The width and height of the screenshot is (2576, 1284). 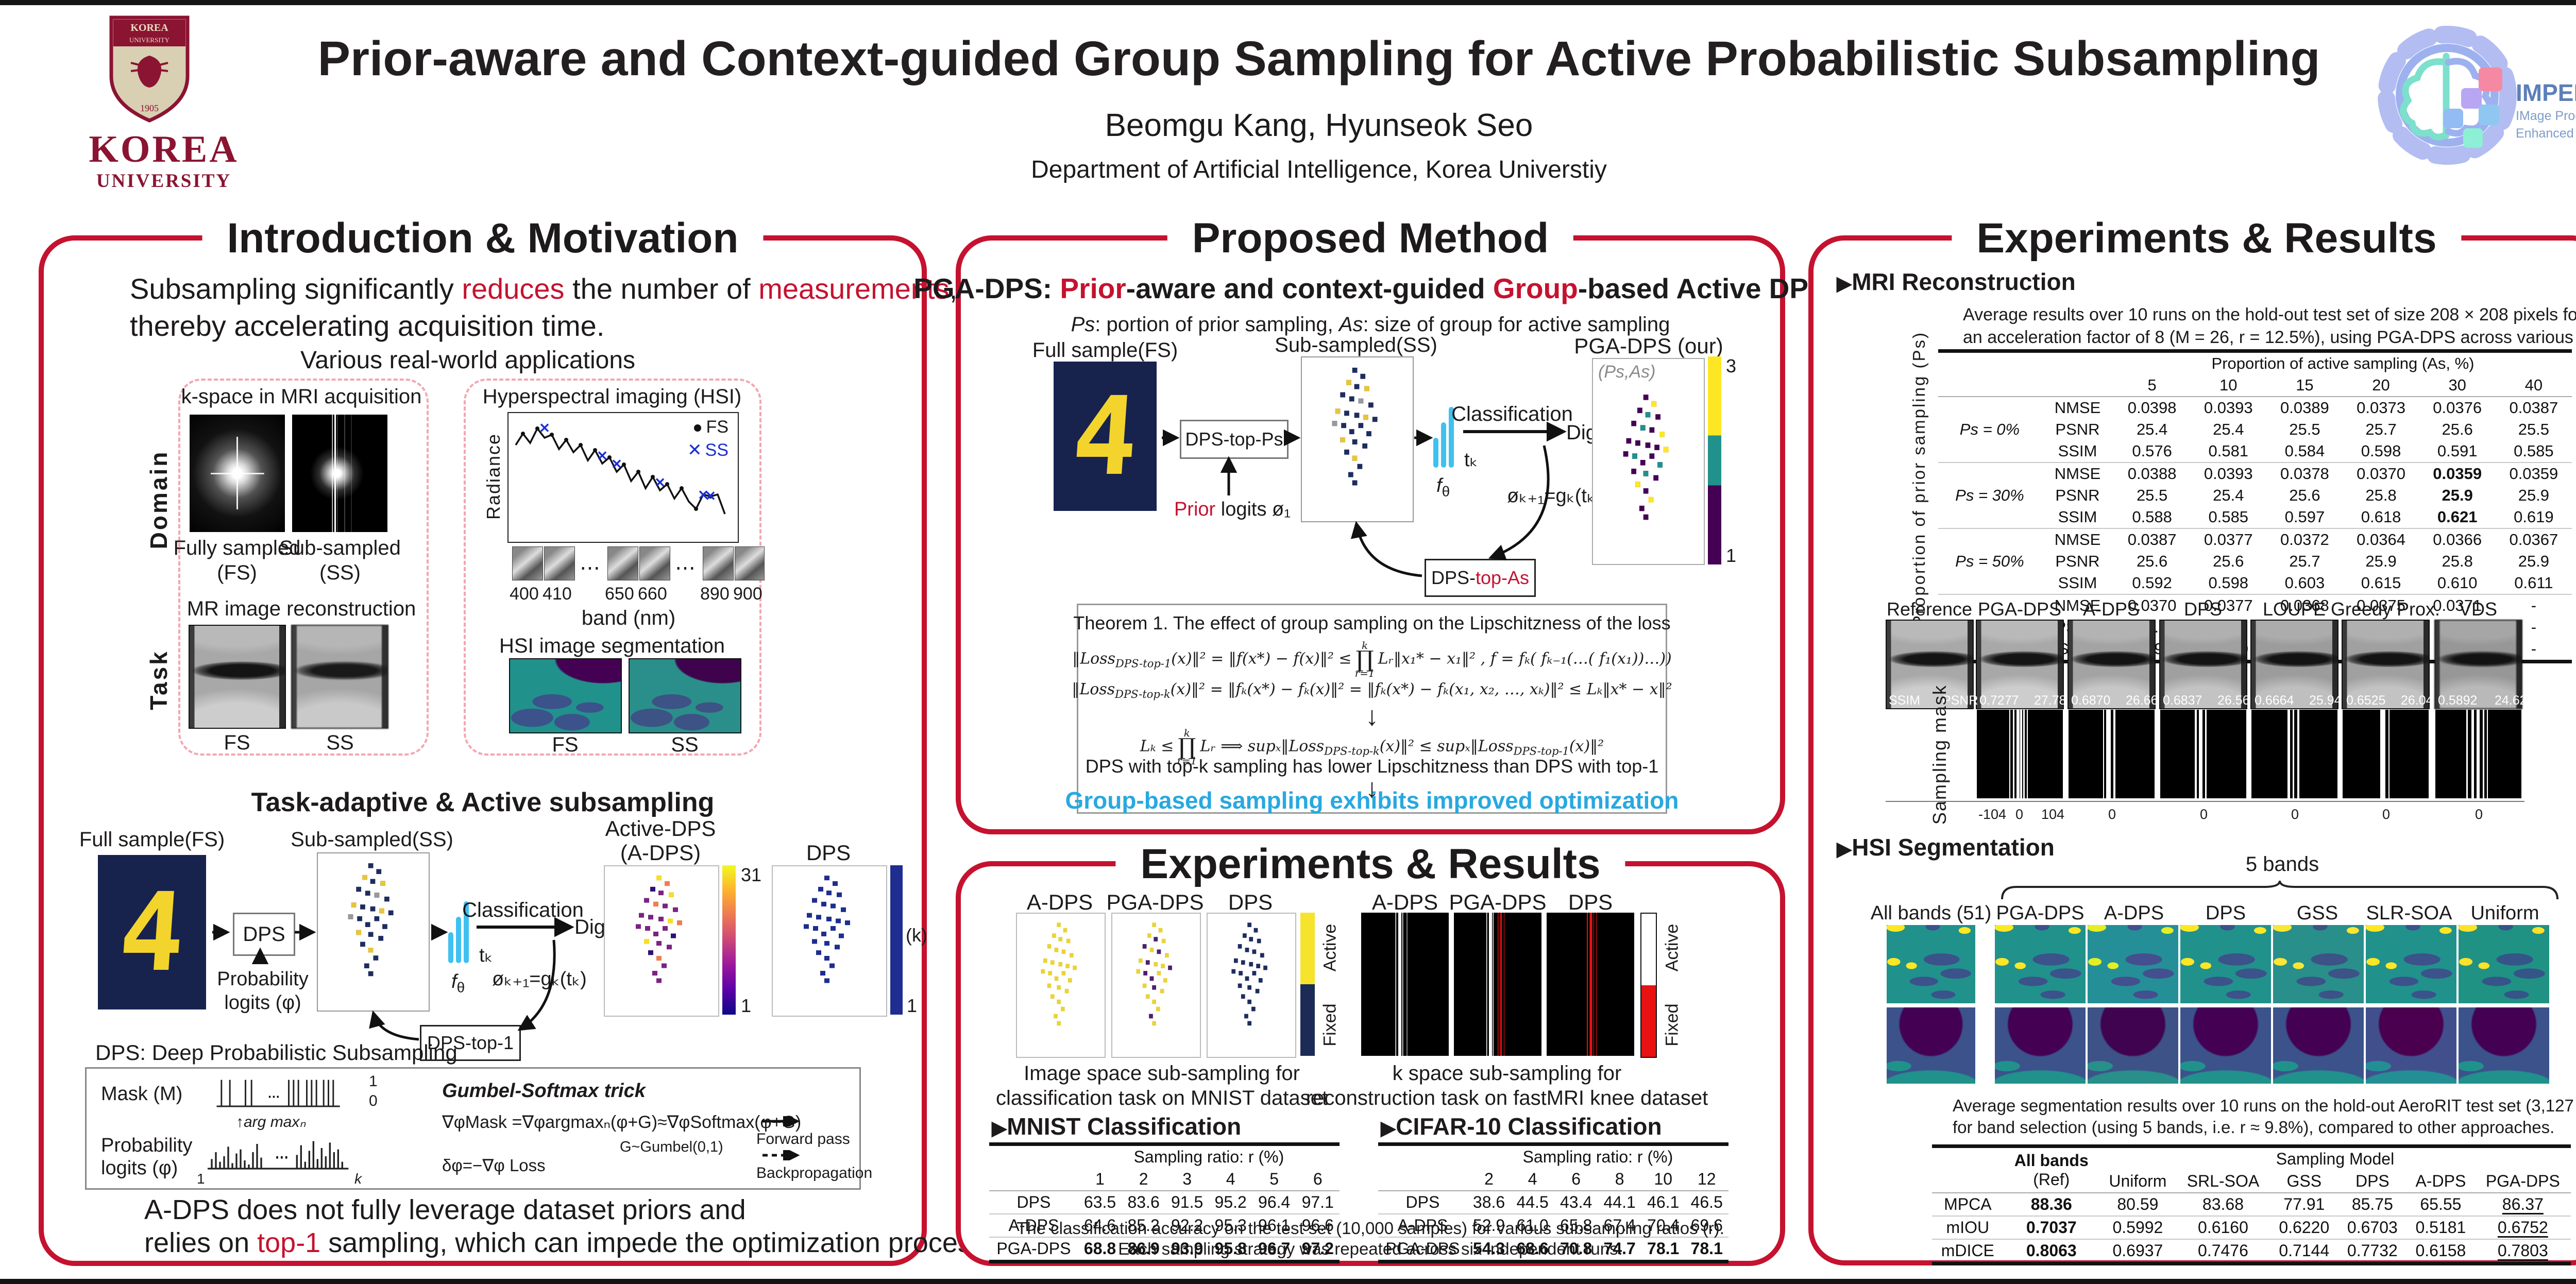 I want to click on mri-col-header: Proportion of active sampling (As, %), so click(x=2343, y=363).